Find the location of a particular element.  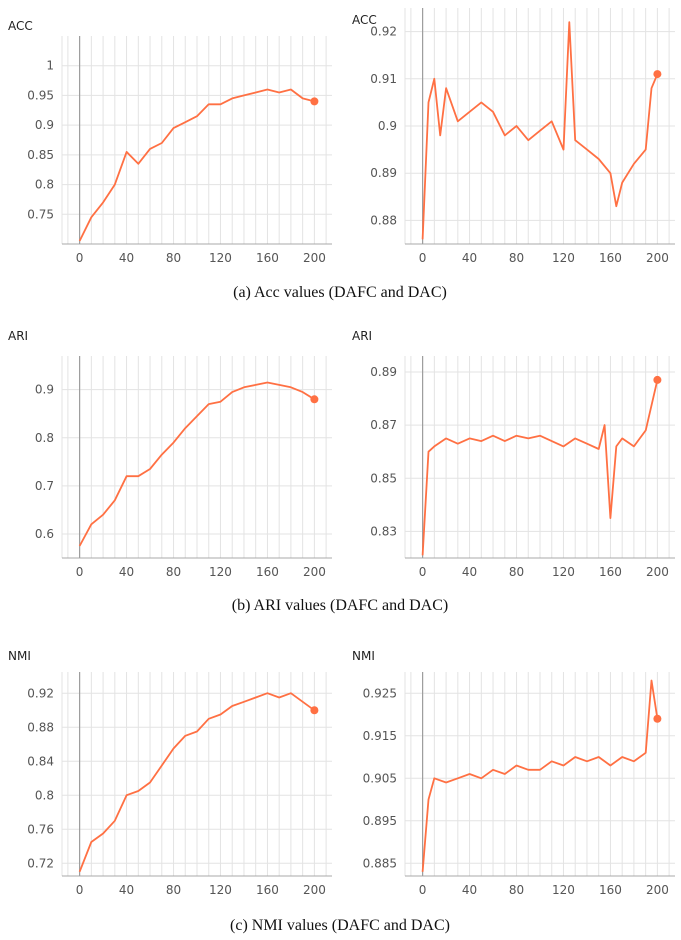

panel-b-left-ytick-label: 0.7 is located at coordinates (44, 486).